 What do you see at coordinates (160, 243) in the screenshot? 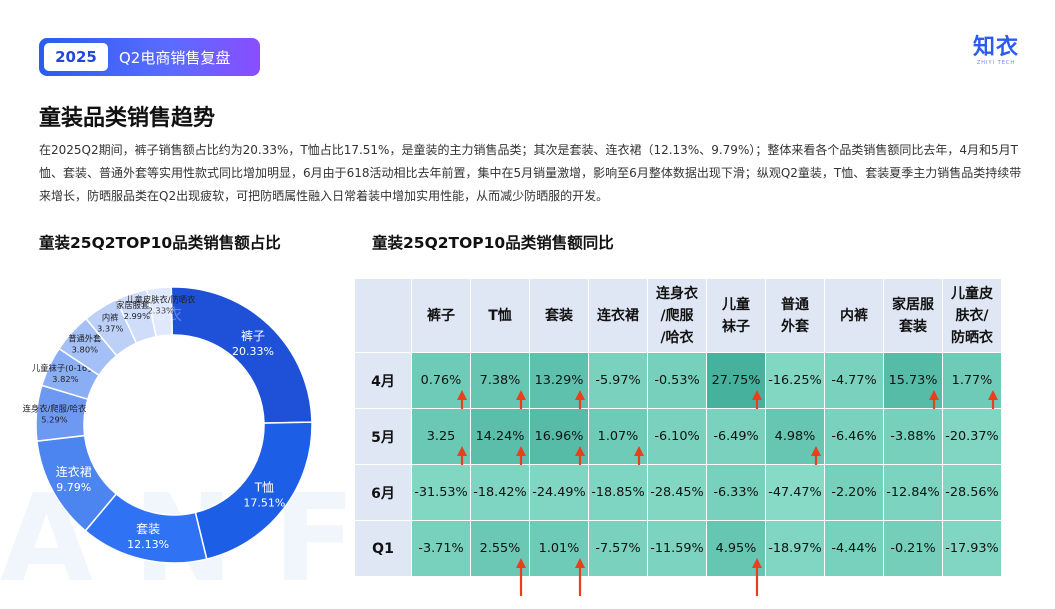
I see `donut-chart-title: 童装25Q2TOP10品类销售额占比` at bounding box center [160, 243].